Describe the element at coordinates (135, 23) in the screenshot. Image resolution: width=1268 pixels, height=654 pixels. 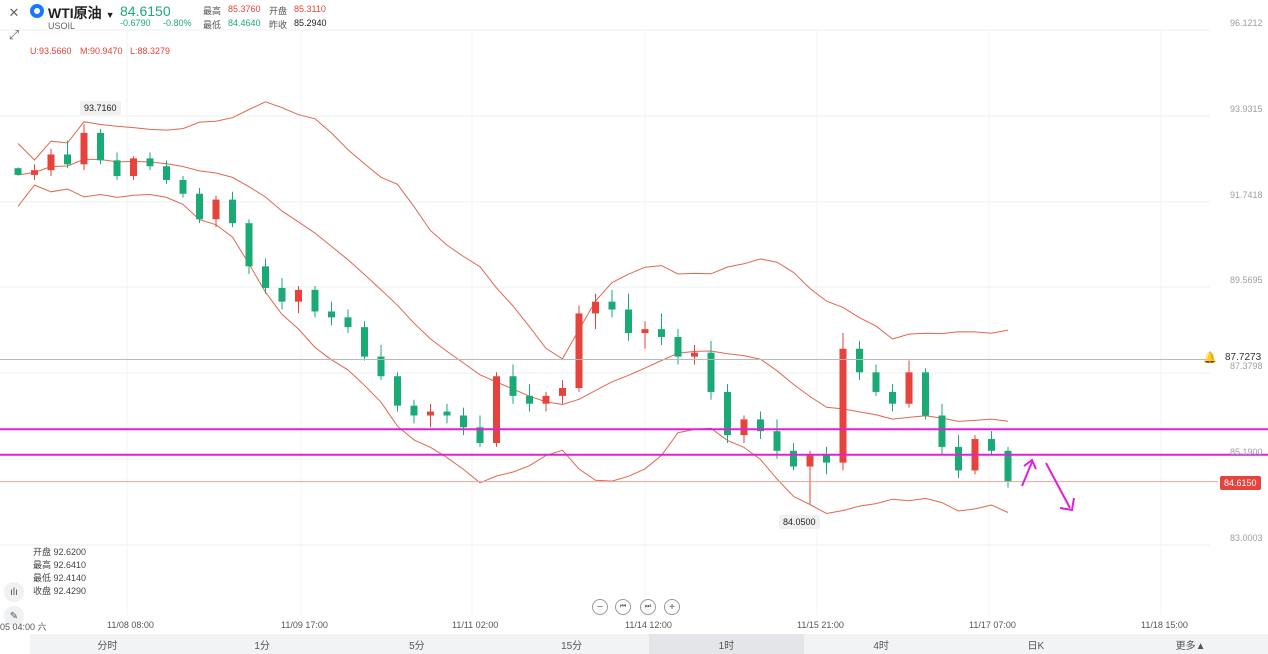
I see `price-change: -0.6790` at that location.